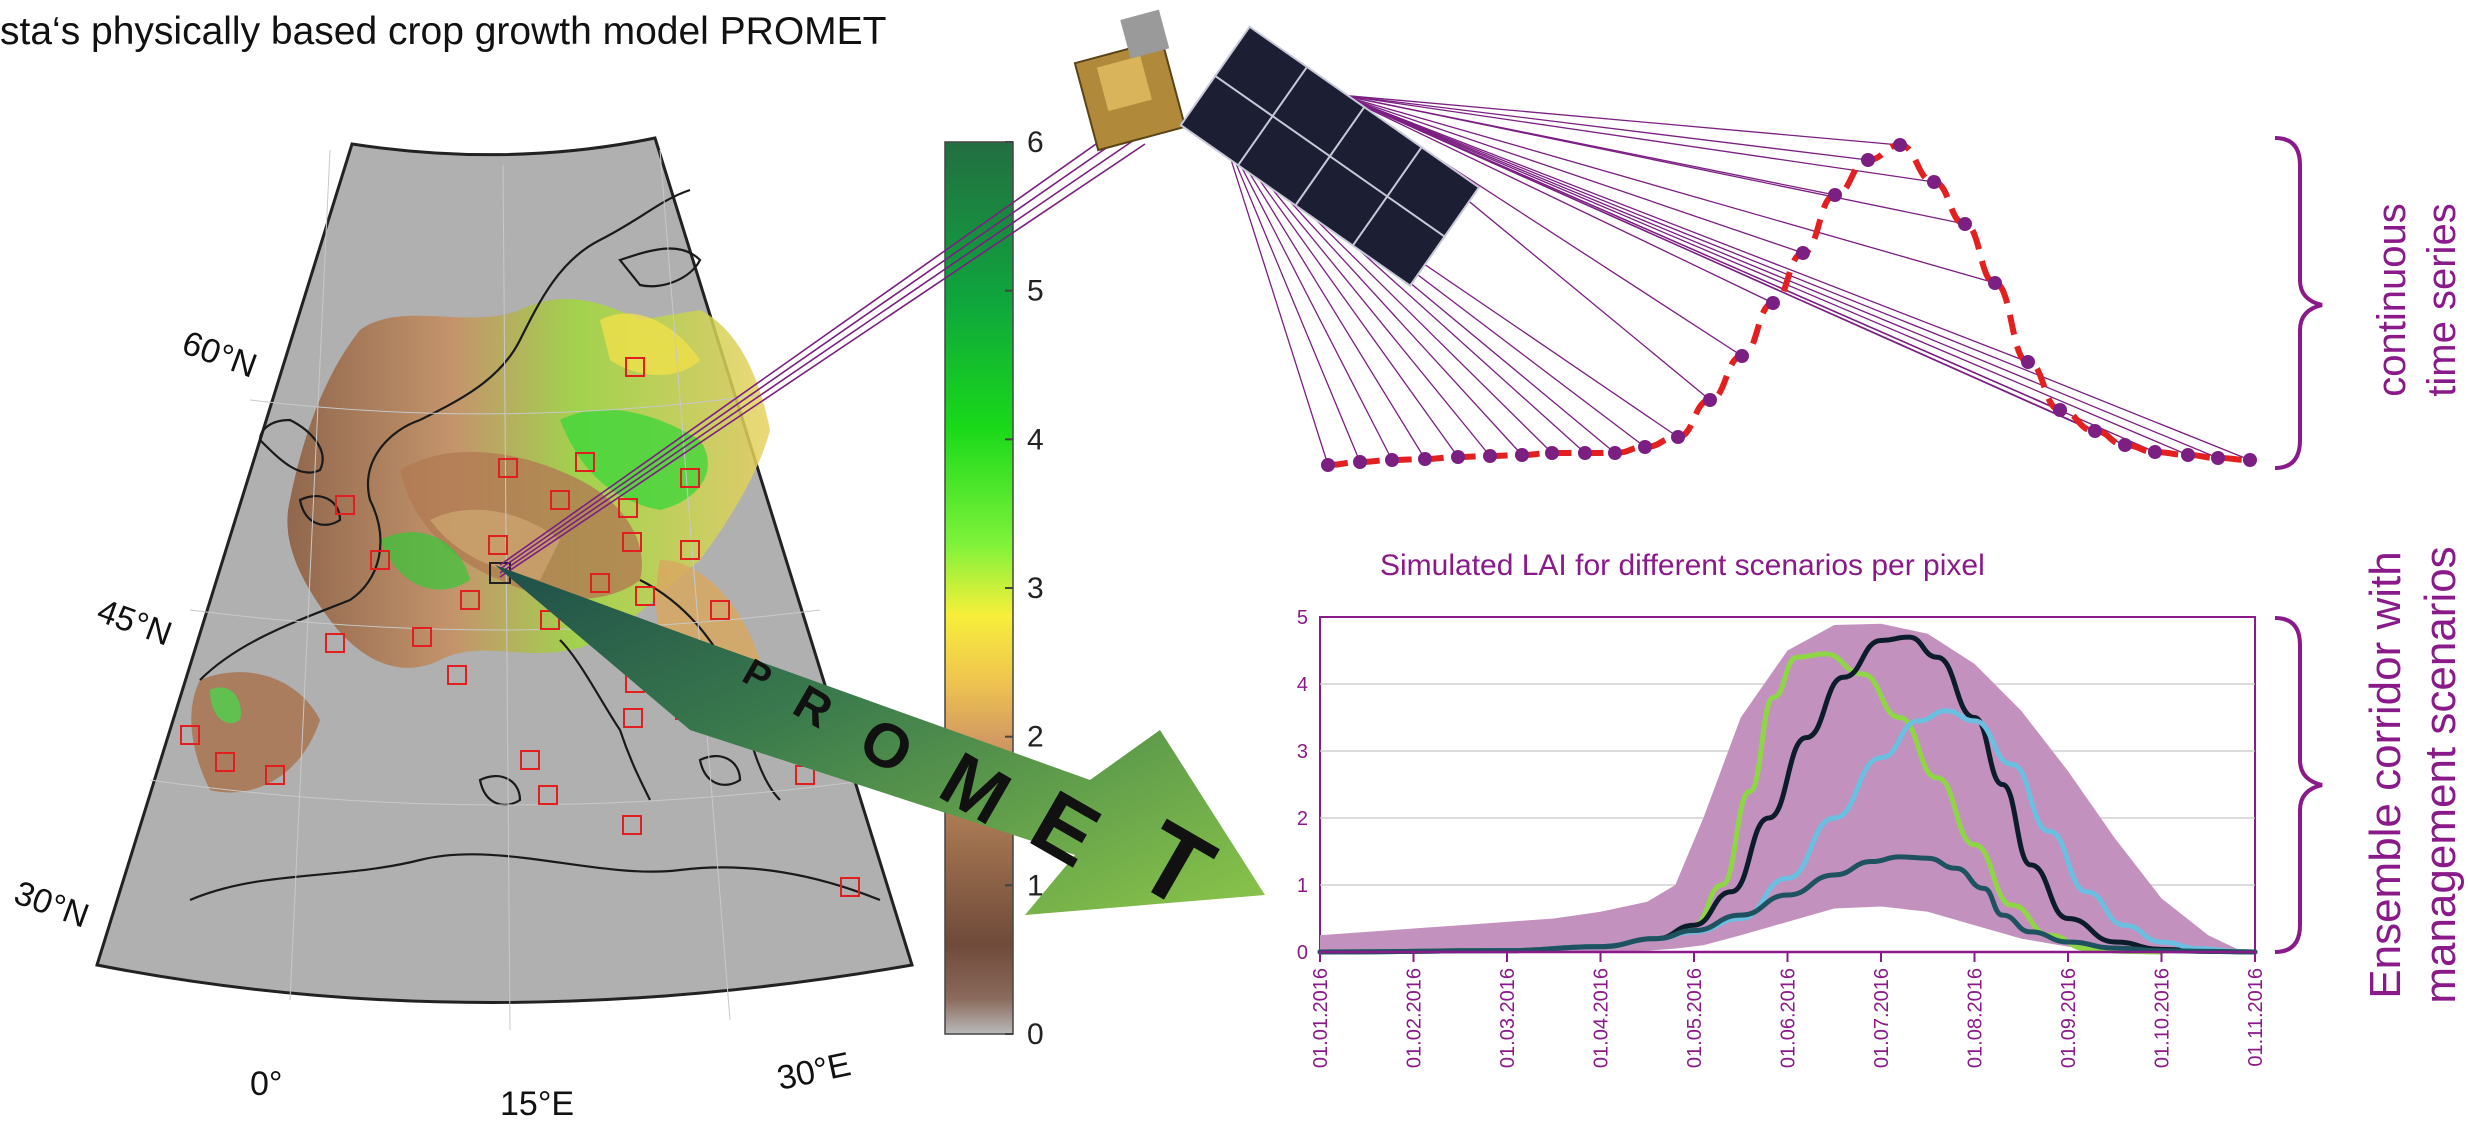 Image resolution: width=2468 pixels, height=1125 pixels. I want to click on satellite-icon, so click(1277, 148).